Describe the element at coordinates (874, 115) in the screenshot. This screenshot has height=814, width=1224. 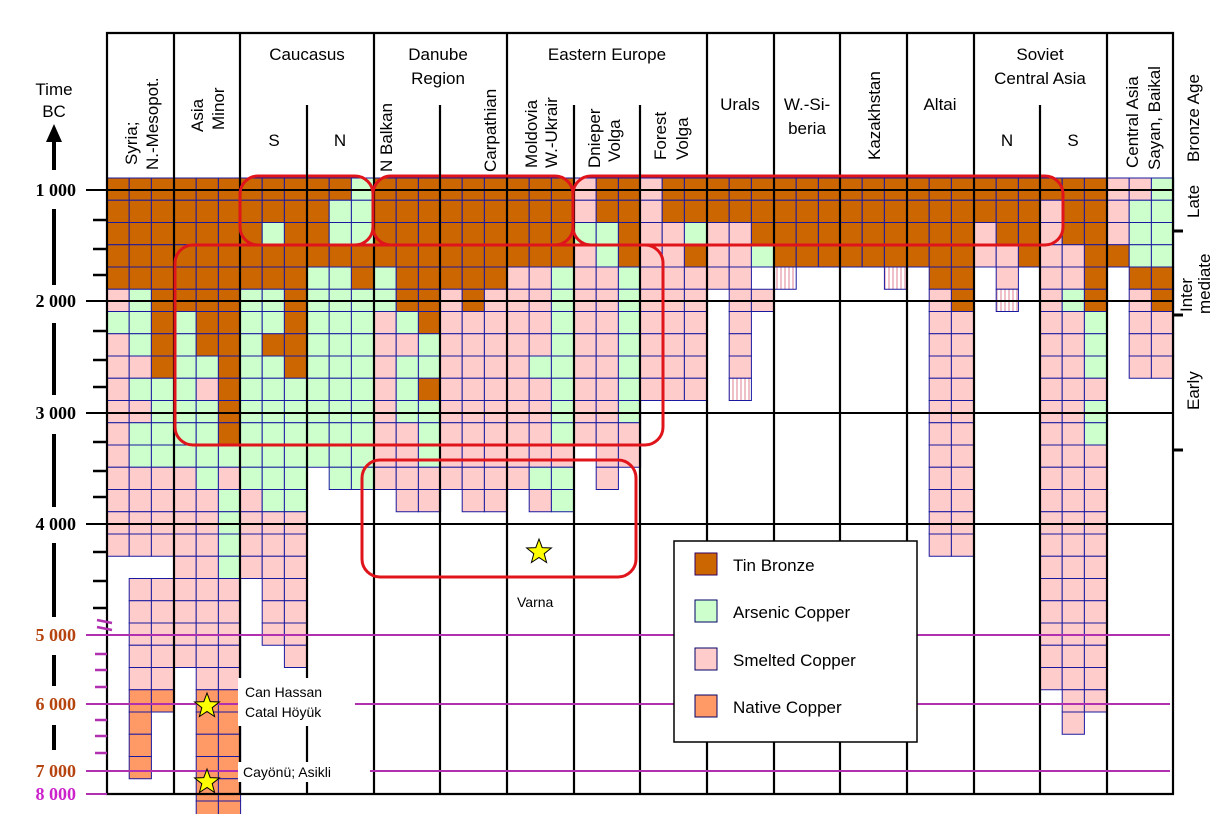
I see `header-kazakhstan: Kazakhstan` at that location.